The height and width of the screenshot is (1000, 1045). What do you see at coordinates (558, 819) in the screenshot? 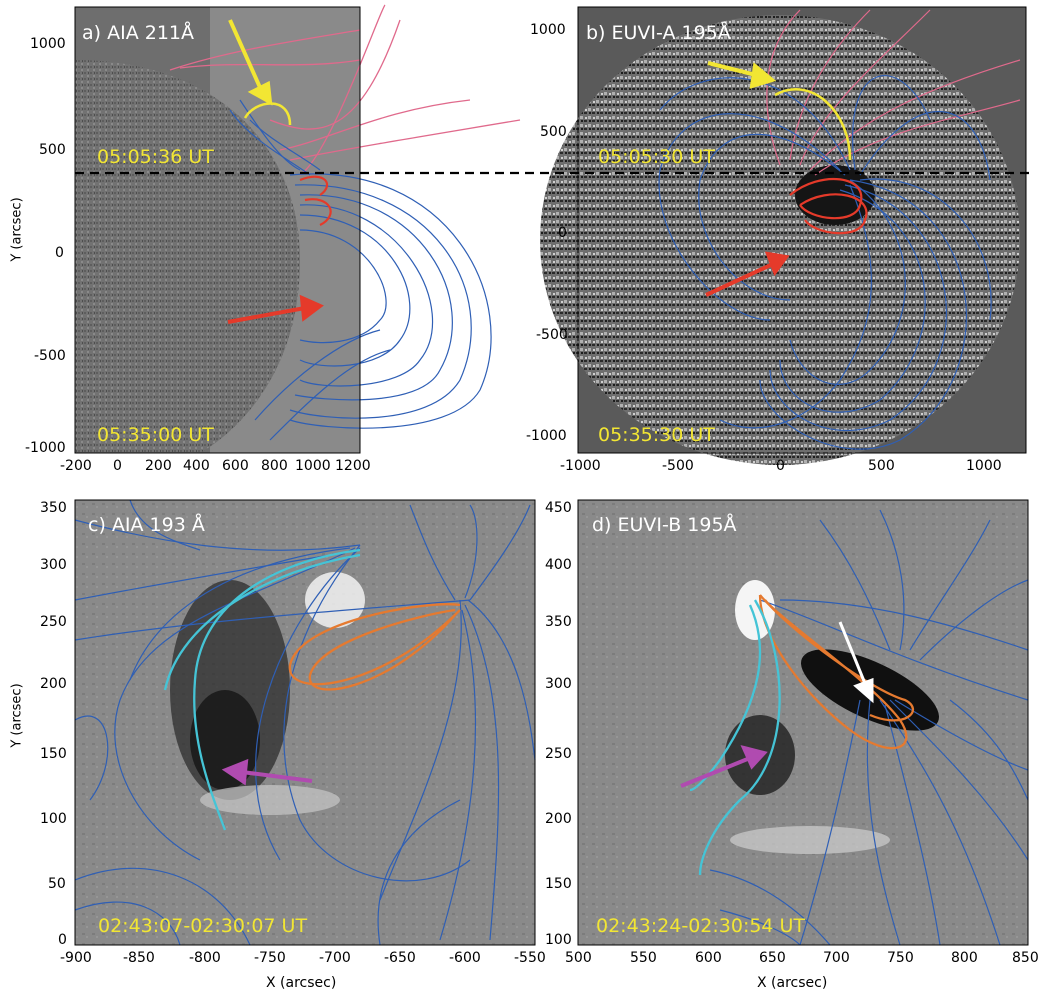
I see `panel-d-ytick: 200` at bounding box center [558, 819].